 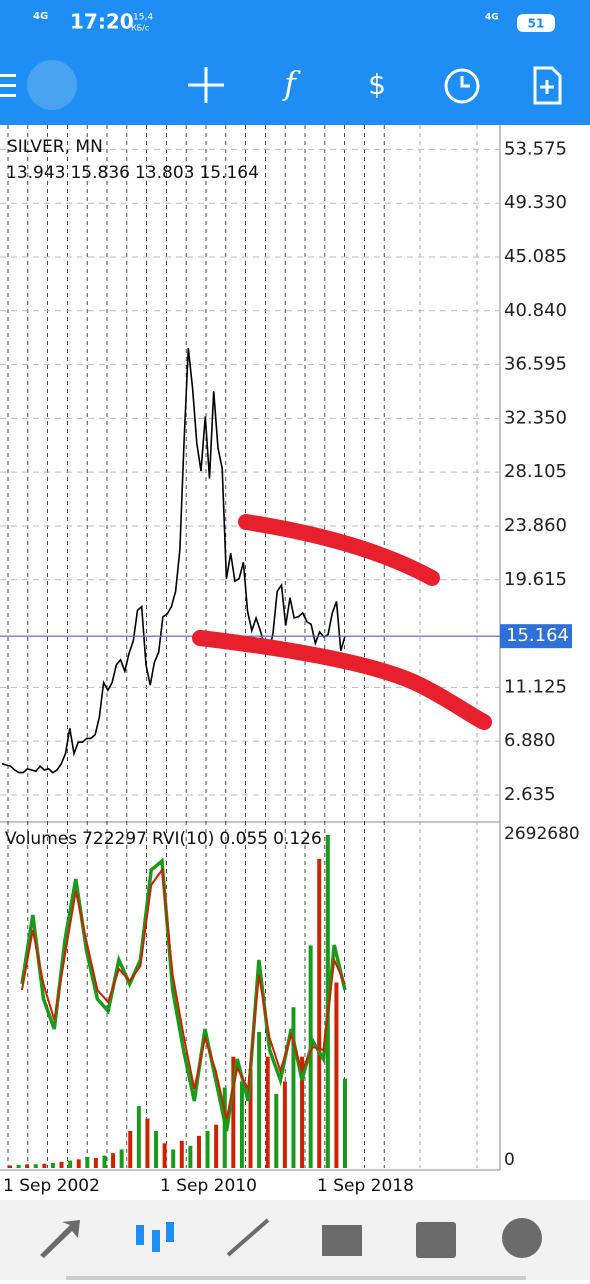 I want to click on y-tick-label: 23.860, so click(x=535, y=525).